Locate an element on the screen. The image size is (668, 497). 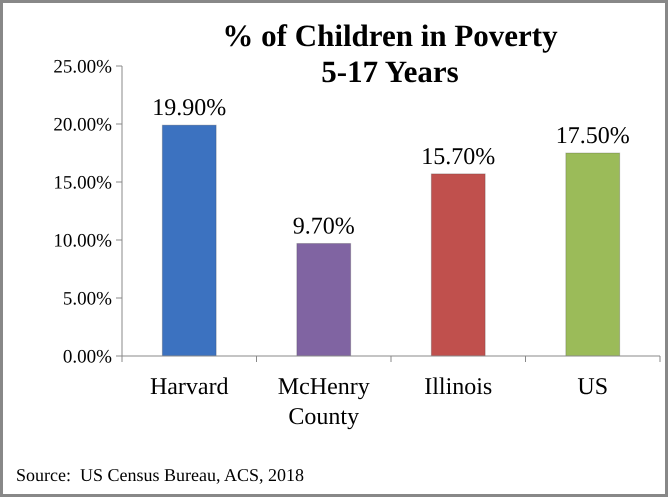
x-tick-label: Harvard is located at coordinates (189, 387).